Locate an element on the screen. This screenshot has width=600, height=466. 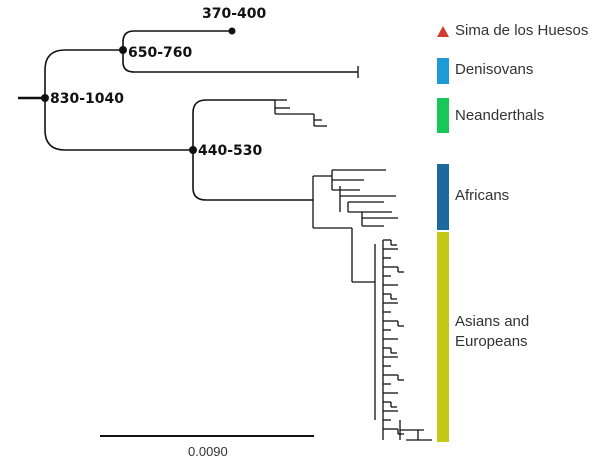
legend-asians-europeans-label: Asians and Europeans is located at coordinates (492, 332).